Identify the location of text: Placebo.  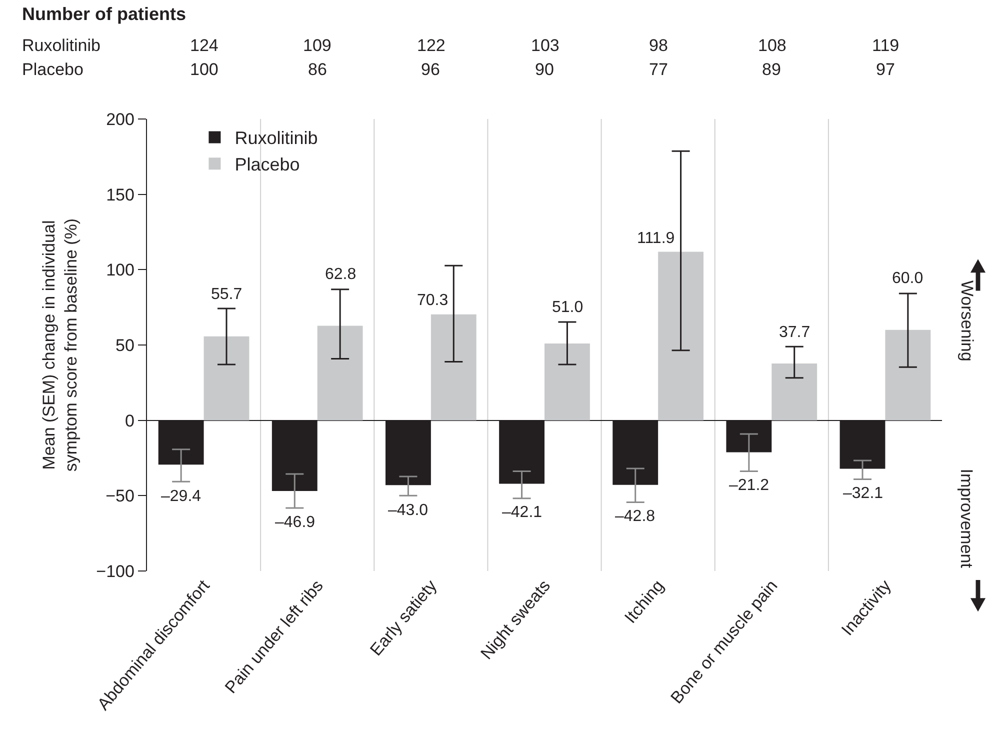
(53, 69).